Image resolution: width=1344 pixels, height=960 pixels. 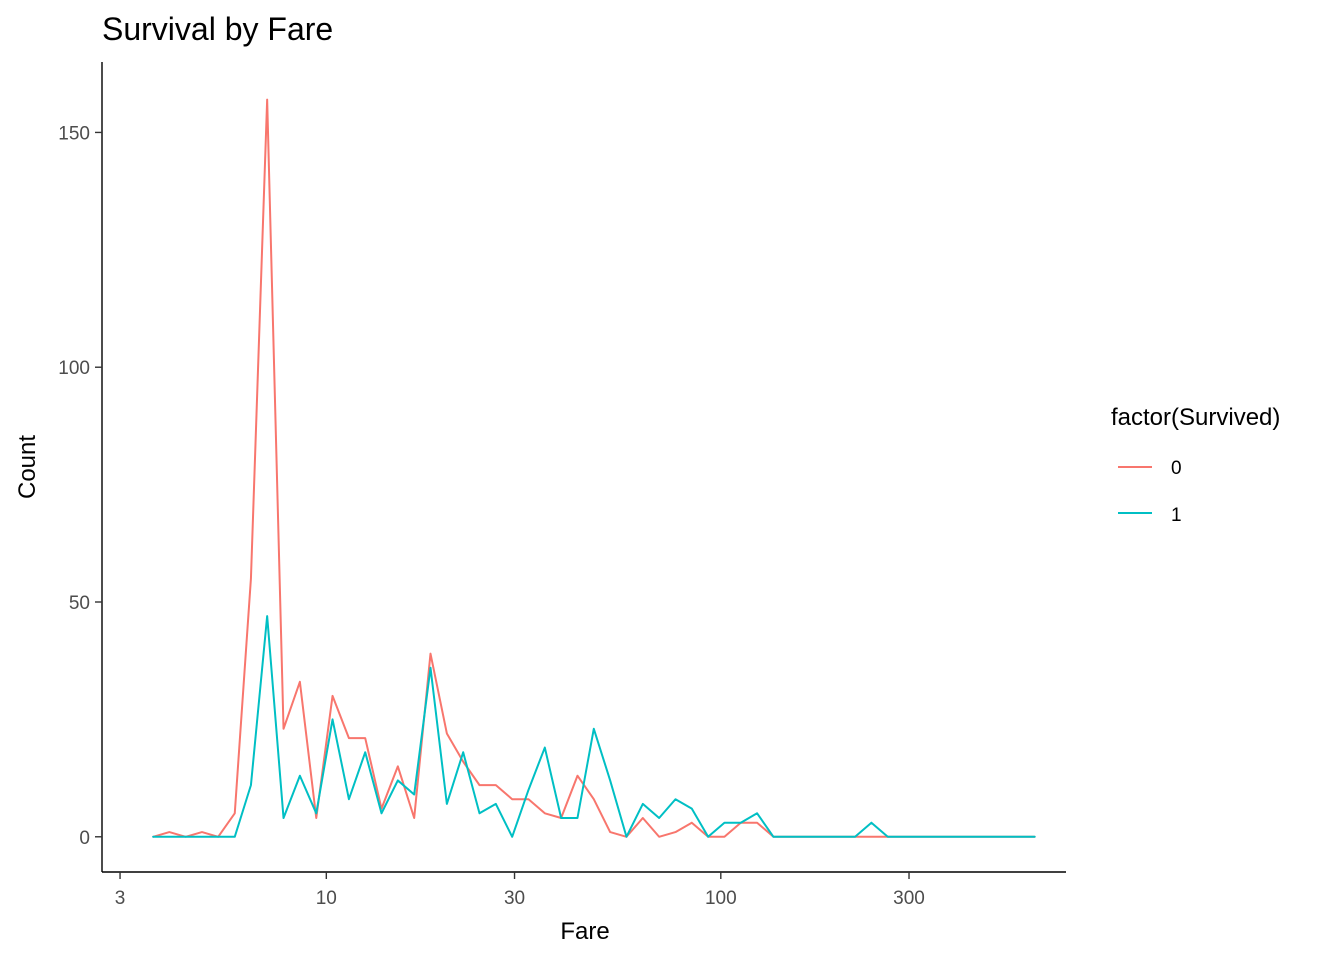 I want to click on legend-item-0: 0, so click(x=1150, y=468).